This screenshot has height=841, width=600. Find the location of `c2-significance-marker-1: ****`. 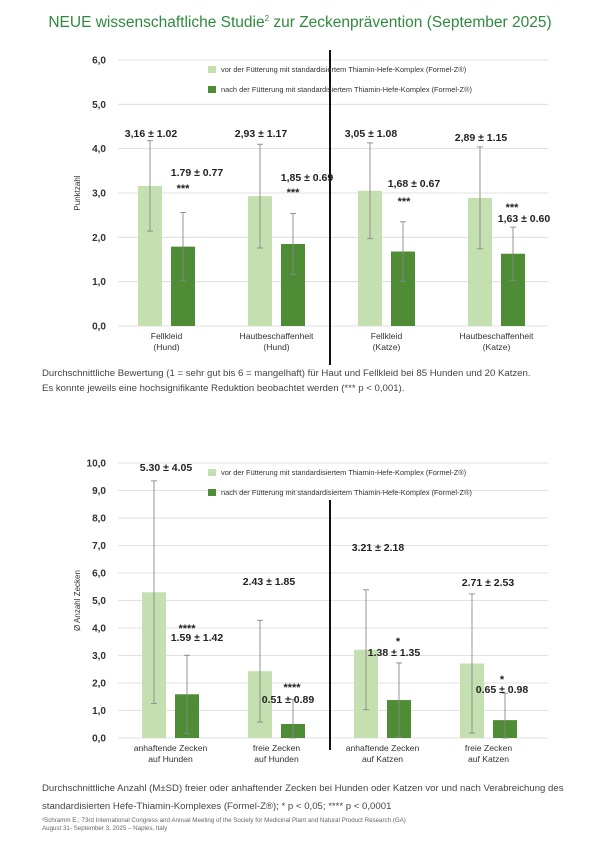

c2-significance-marker-1: **** is located at coordinates (292, 688).